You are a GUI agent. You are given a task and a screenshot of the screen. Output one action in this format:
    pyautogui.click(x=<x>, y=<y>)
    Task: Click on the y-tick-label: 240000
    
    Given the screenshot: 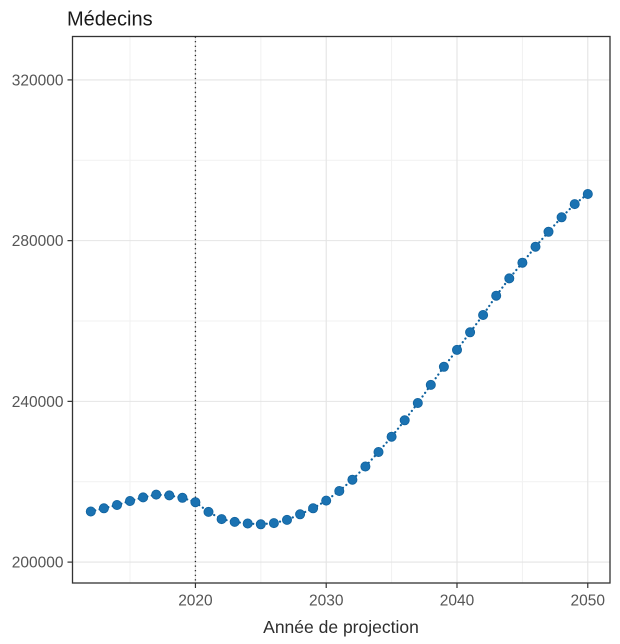 What is the action you would take?
    pyautogui.click(x=38, y=402)
    